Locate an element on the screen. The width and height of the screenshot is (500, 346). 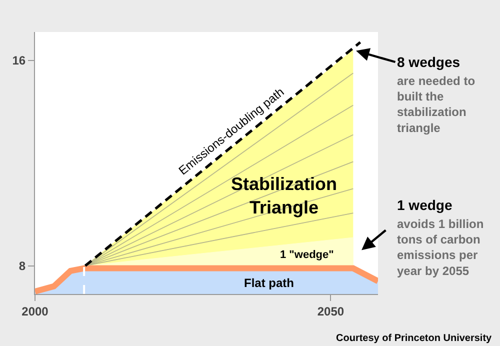
y-tick-label: 8 is located at coordinates (22, 265).